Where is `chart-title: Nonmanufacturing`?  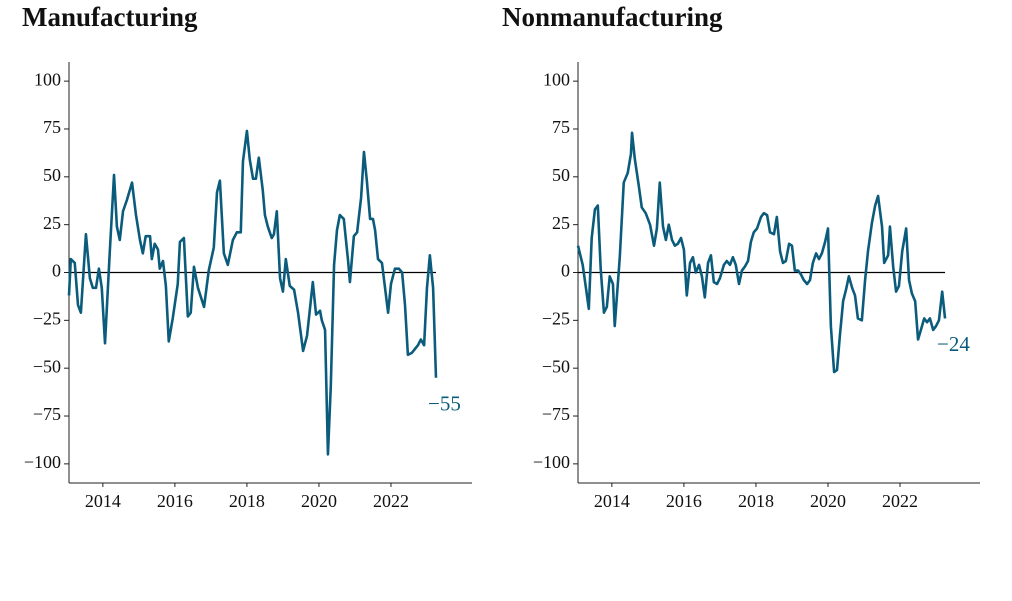 chart-title: Nonmanufacturing is located at coordinates (612, 17).